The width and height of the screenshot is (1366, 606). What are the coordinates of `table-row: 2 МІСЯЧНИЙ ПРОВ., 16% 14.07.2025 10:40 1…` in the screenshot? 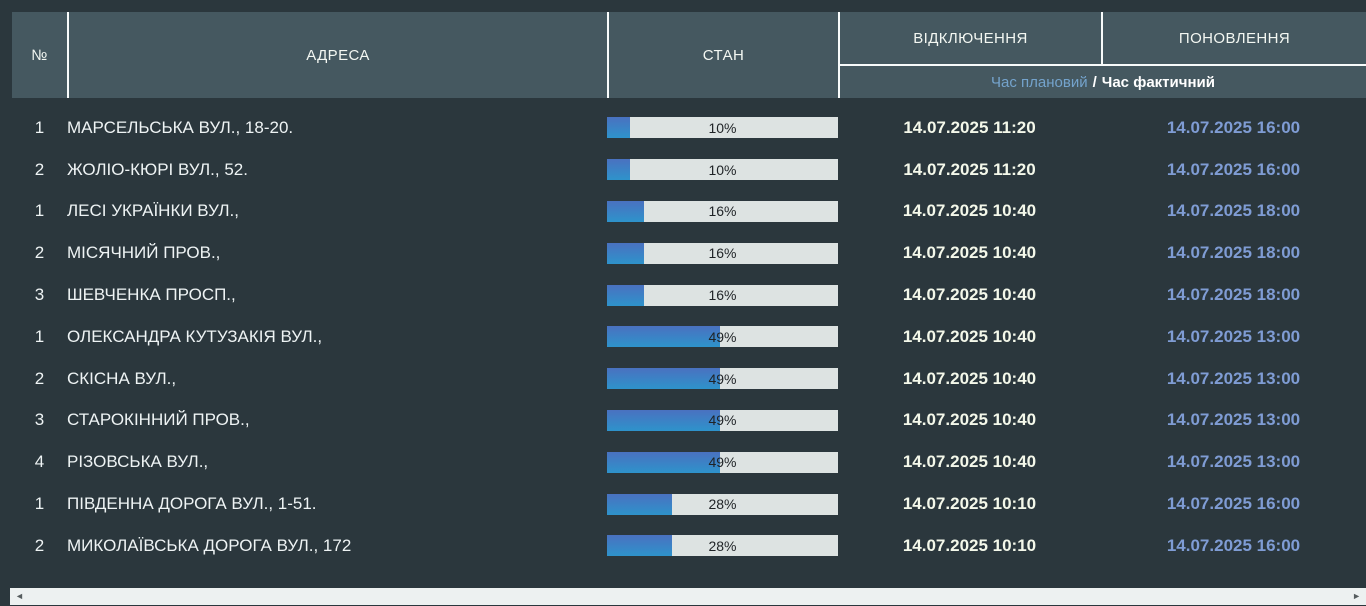 It's located at (683, 253).